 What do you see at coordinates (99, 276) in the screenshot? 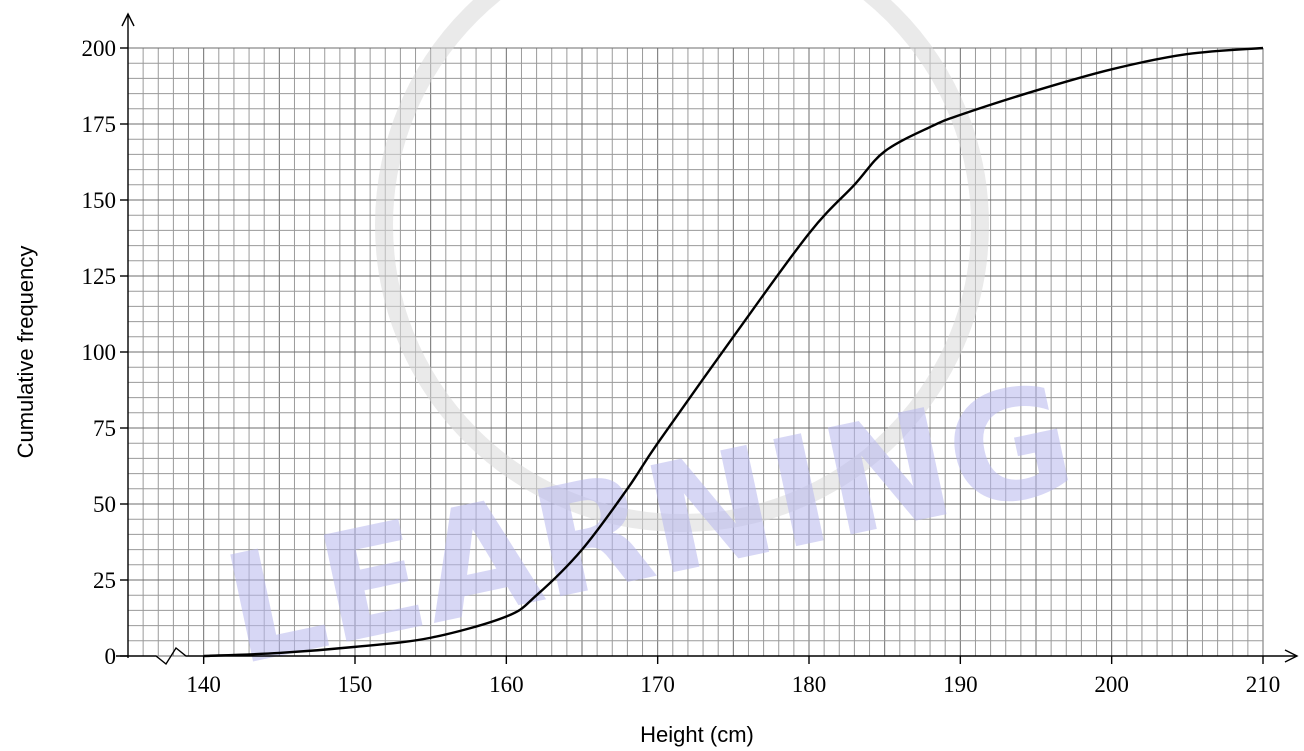
I see `y-tick-label: 125` at bounding box center [99, 276].